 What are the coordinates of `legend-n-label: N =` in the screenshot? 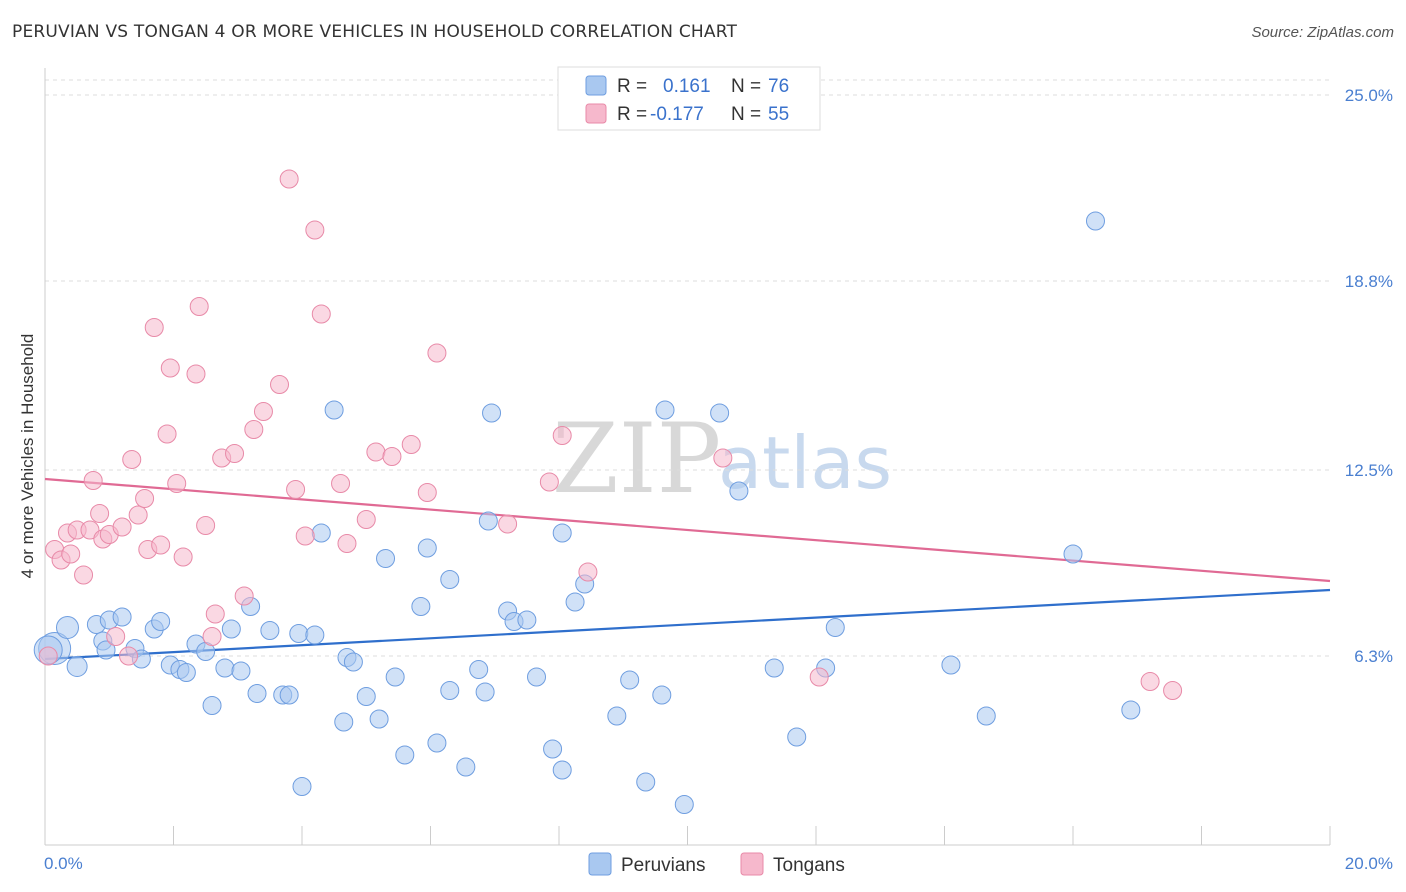 It's located at (746, 114).